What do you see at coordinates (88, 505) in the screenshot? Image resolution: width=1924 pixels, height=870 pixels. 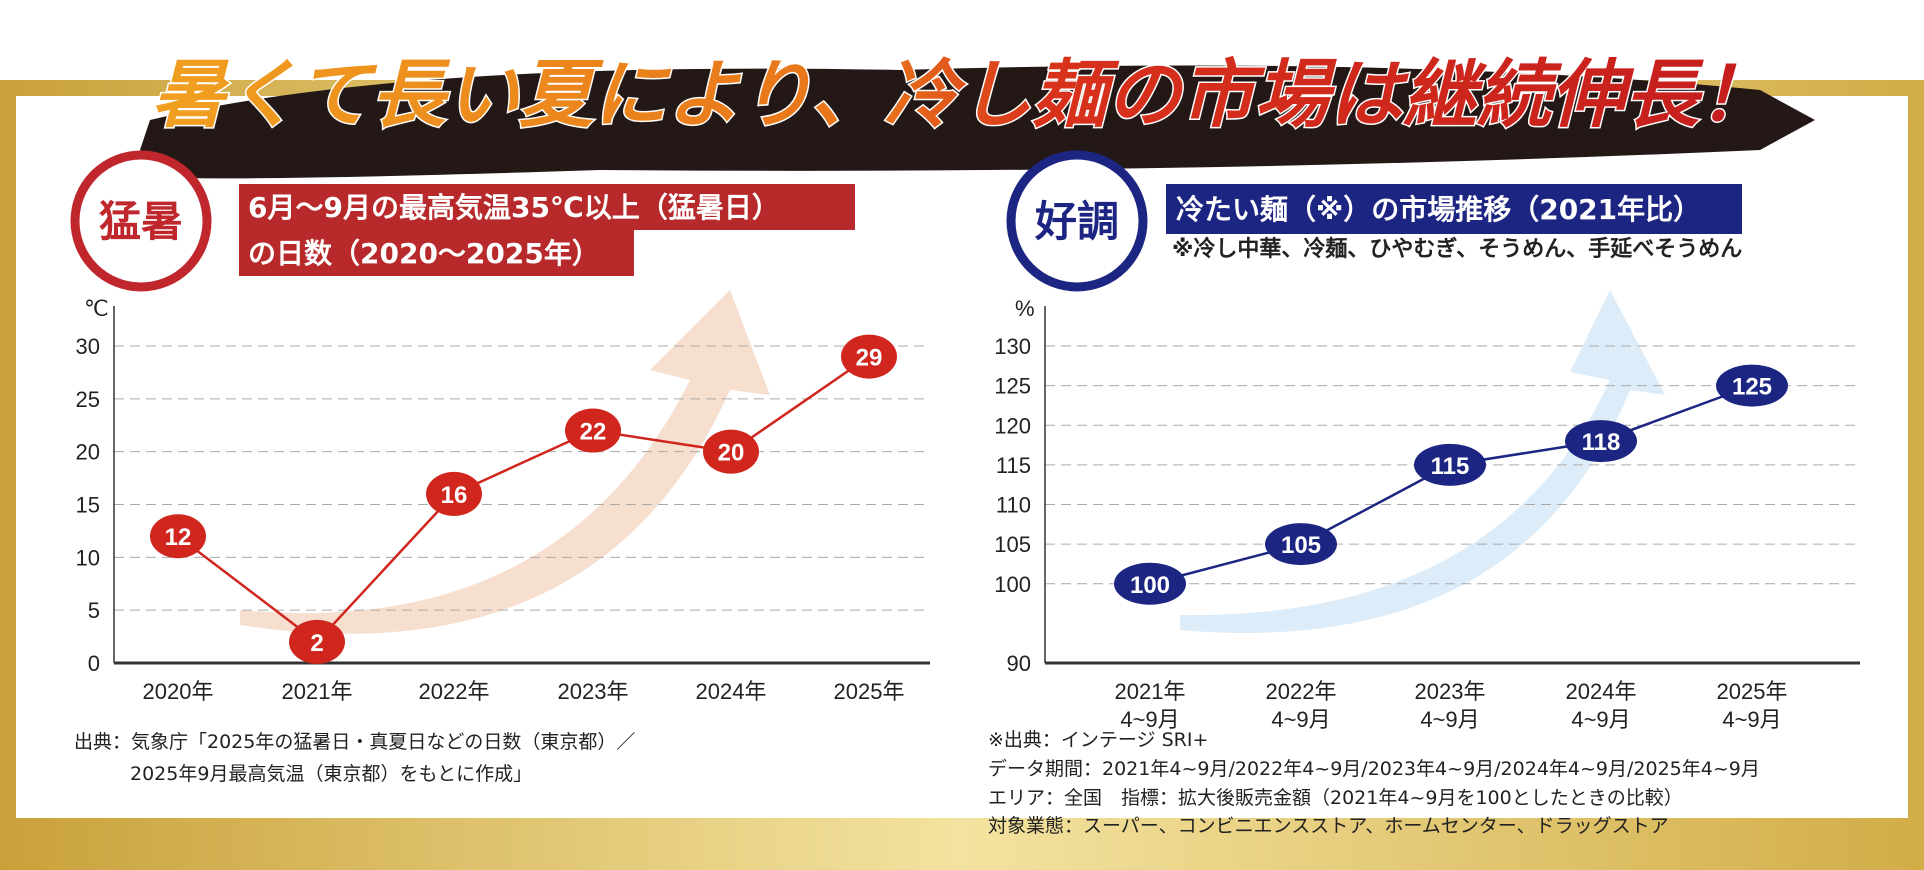 I see `y-tick-label: 15` at bounding box center [88, 505].